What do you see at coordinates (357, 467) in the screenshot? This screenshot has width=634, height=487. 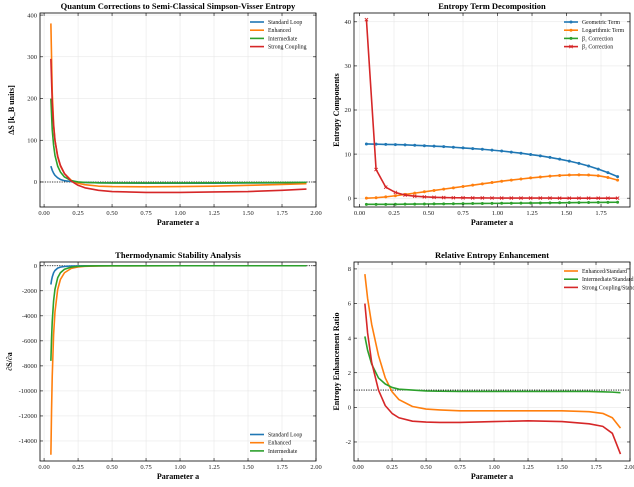 I see `x-tick-label: 0.00` at bounding box center [357, 467].